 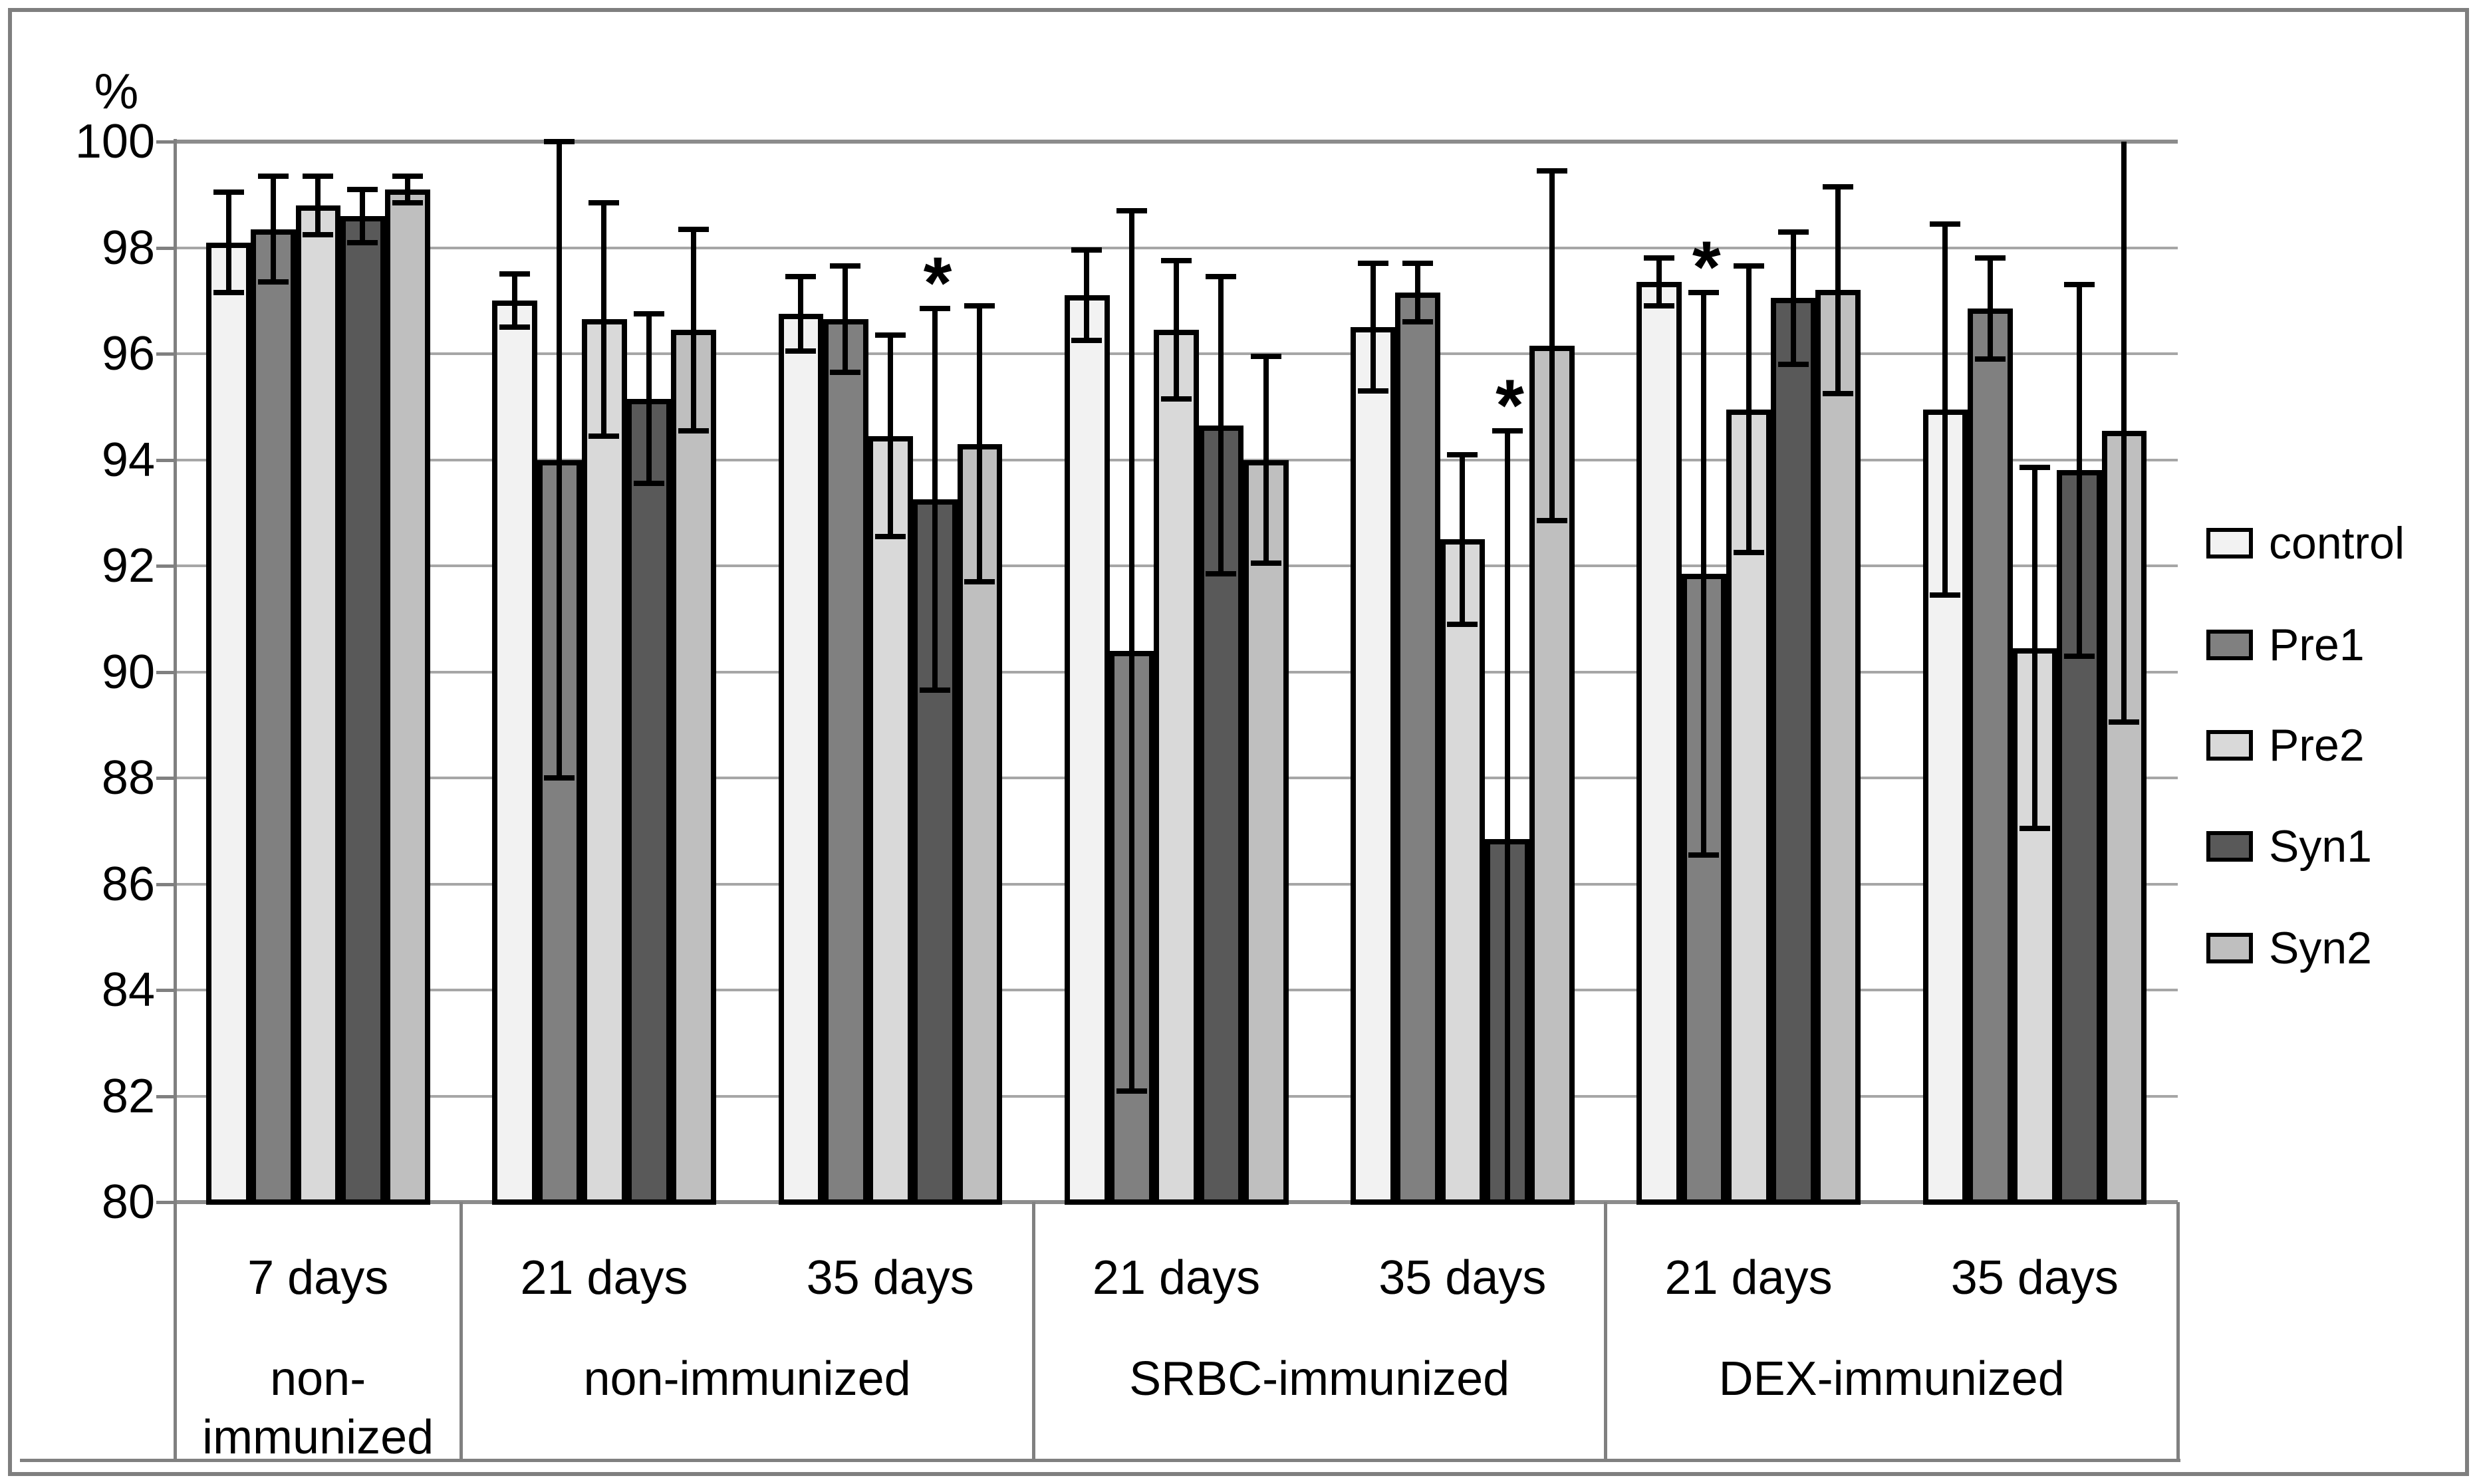 What do you see at coordinates (845, 319) in the screenshot?
I see `error-bar-pre1-group3` at bounding box center [845, 319].